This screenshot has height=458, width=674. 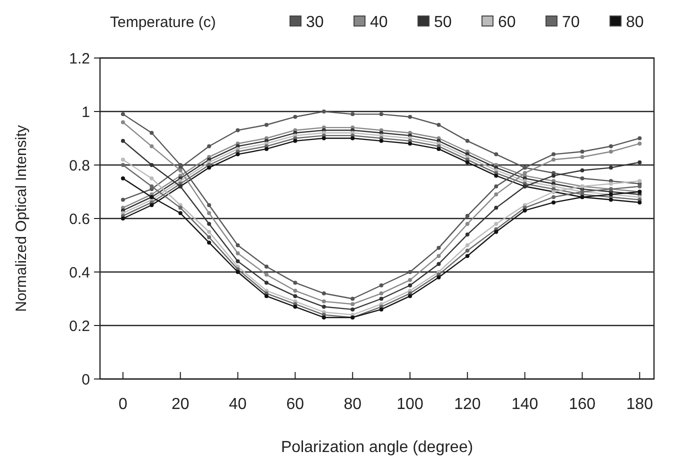 I want to click on y-axis-title: Normalized Optical Intensity, so click(x=21, y=218).